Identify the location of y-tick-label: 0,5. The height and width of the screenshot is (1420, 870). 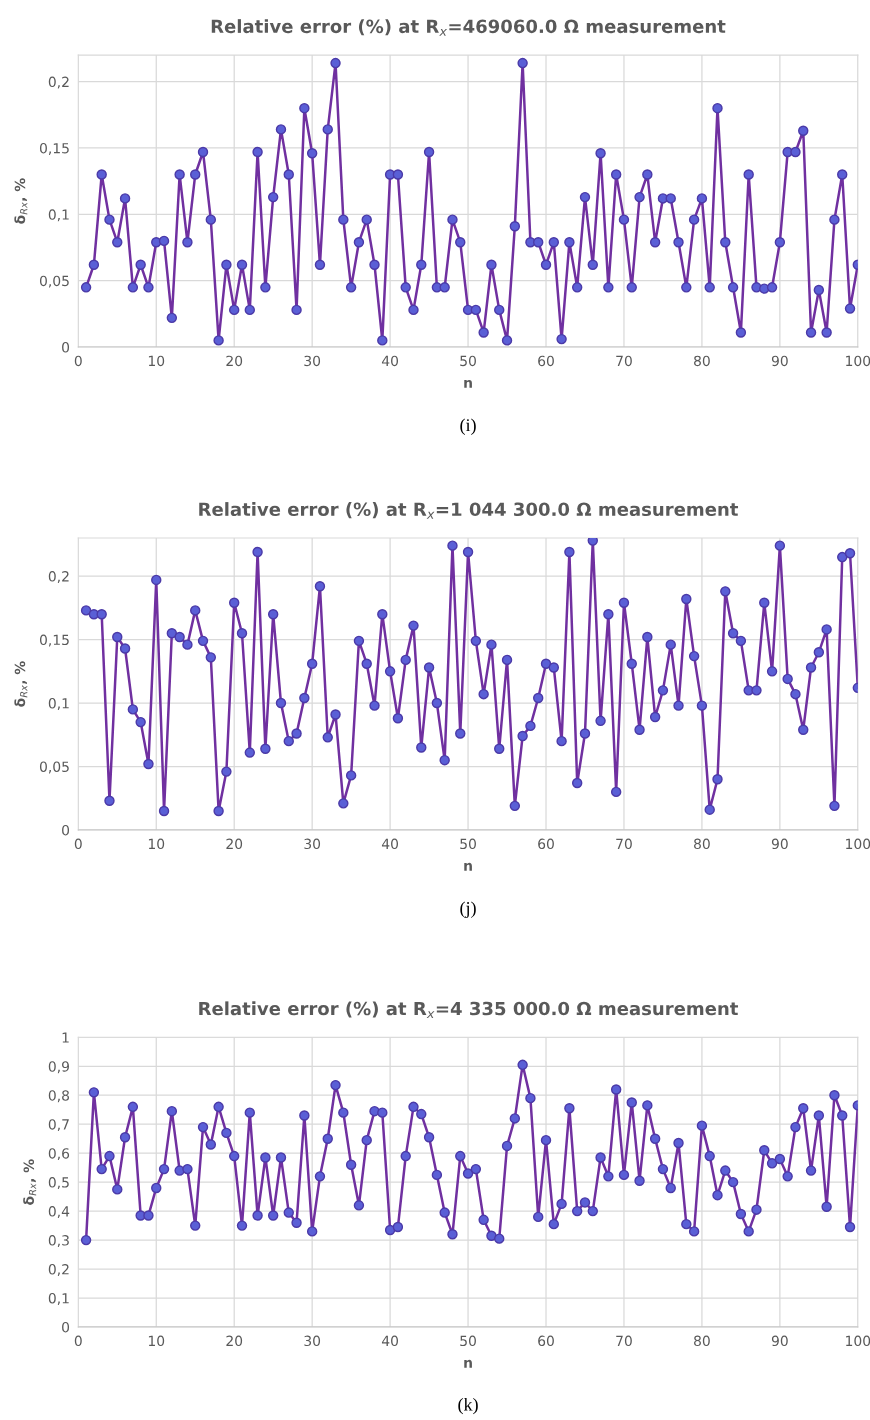
(58, 1183).